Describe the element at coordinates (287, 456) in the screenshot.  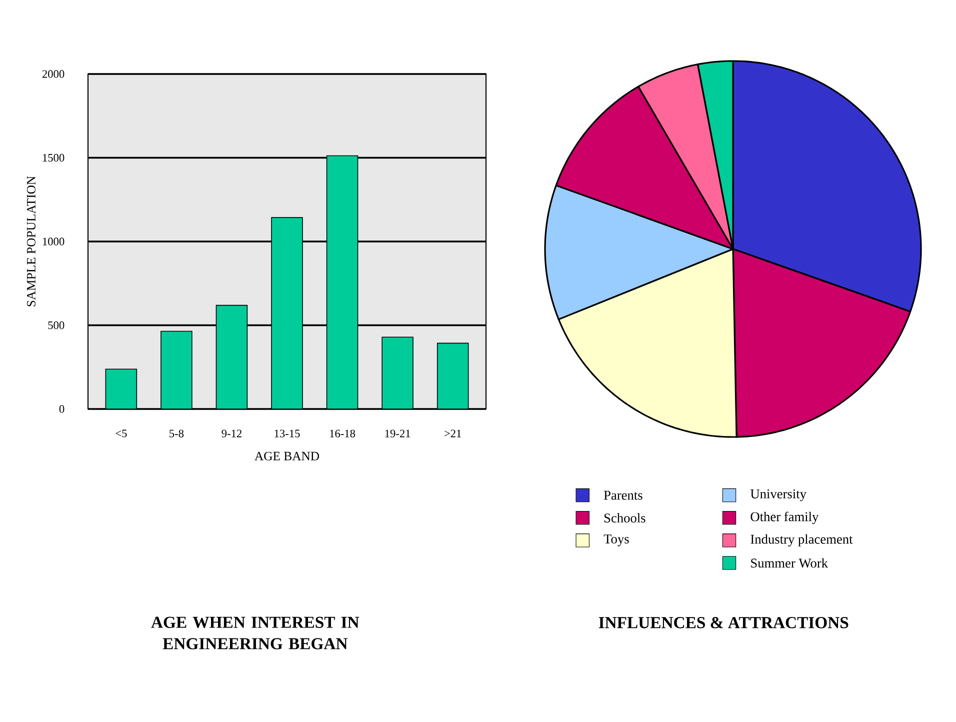
I see `x-axis-title: AGE BAND` at that location.